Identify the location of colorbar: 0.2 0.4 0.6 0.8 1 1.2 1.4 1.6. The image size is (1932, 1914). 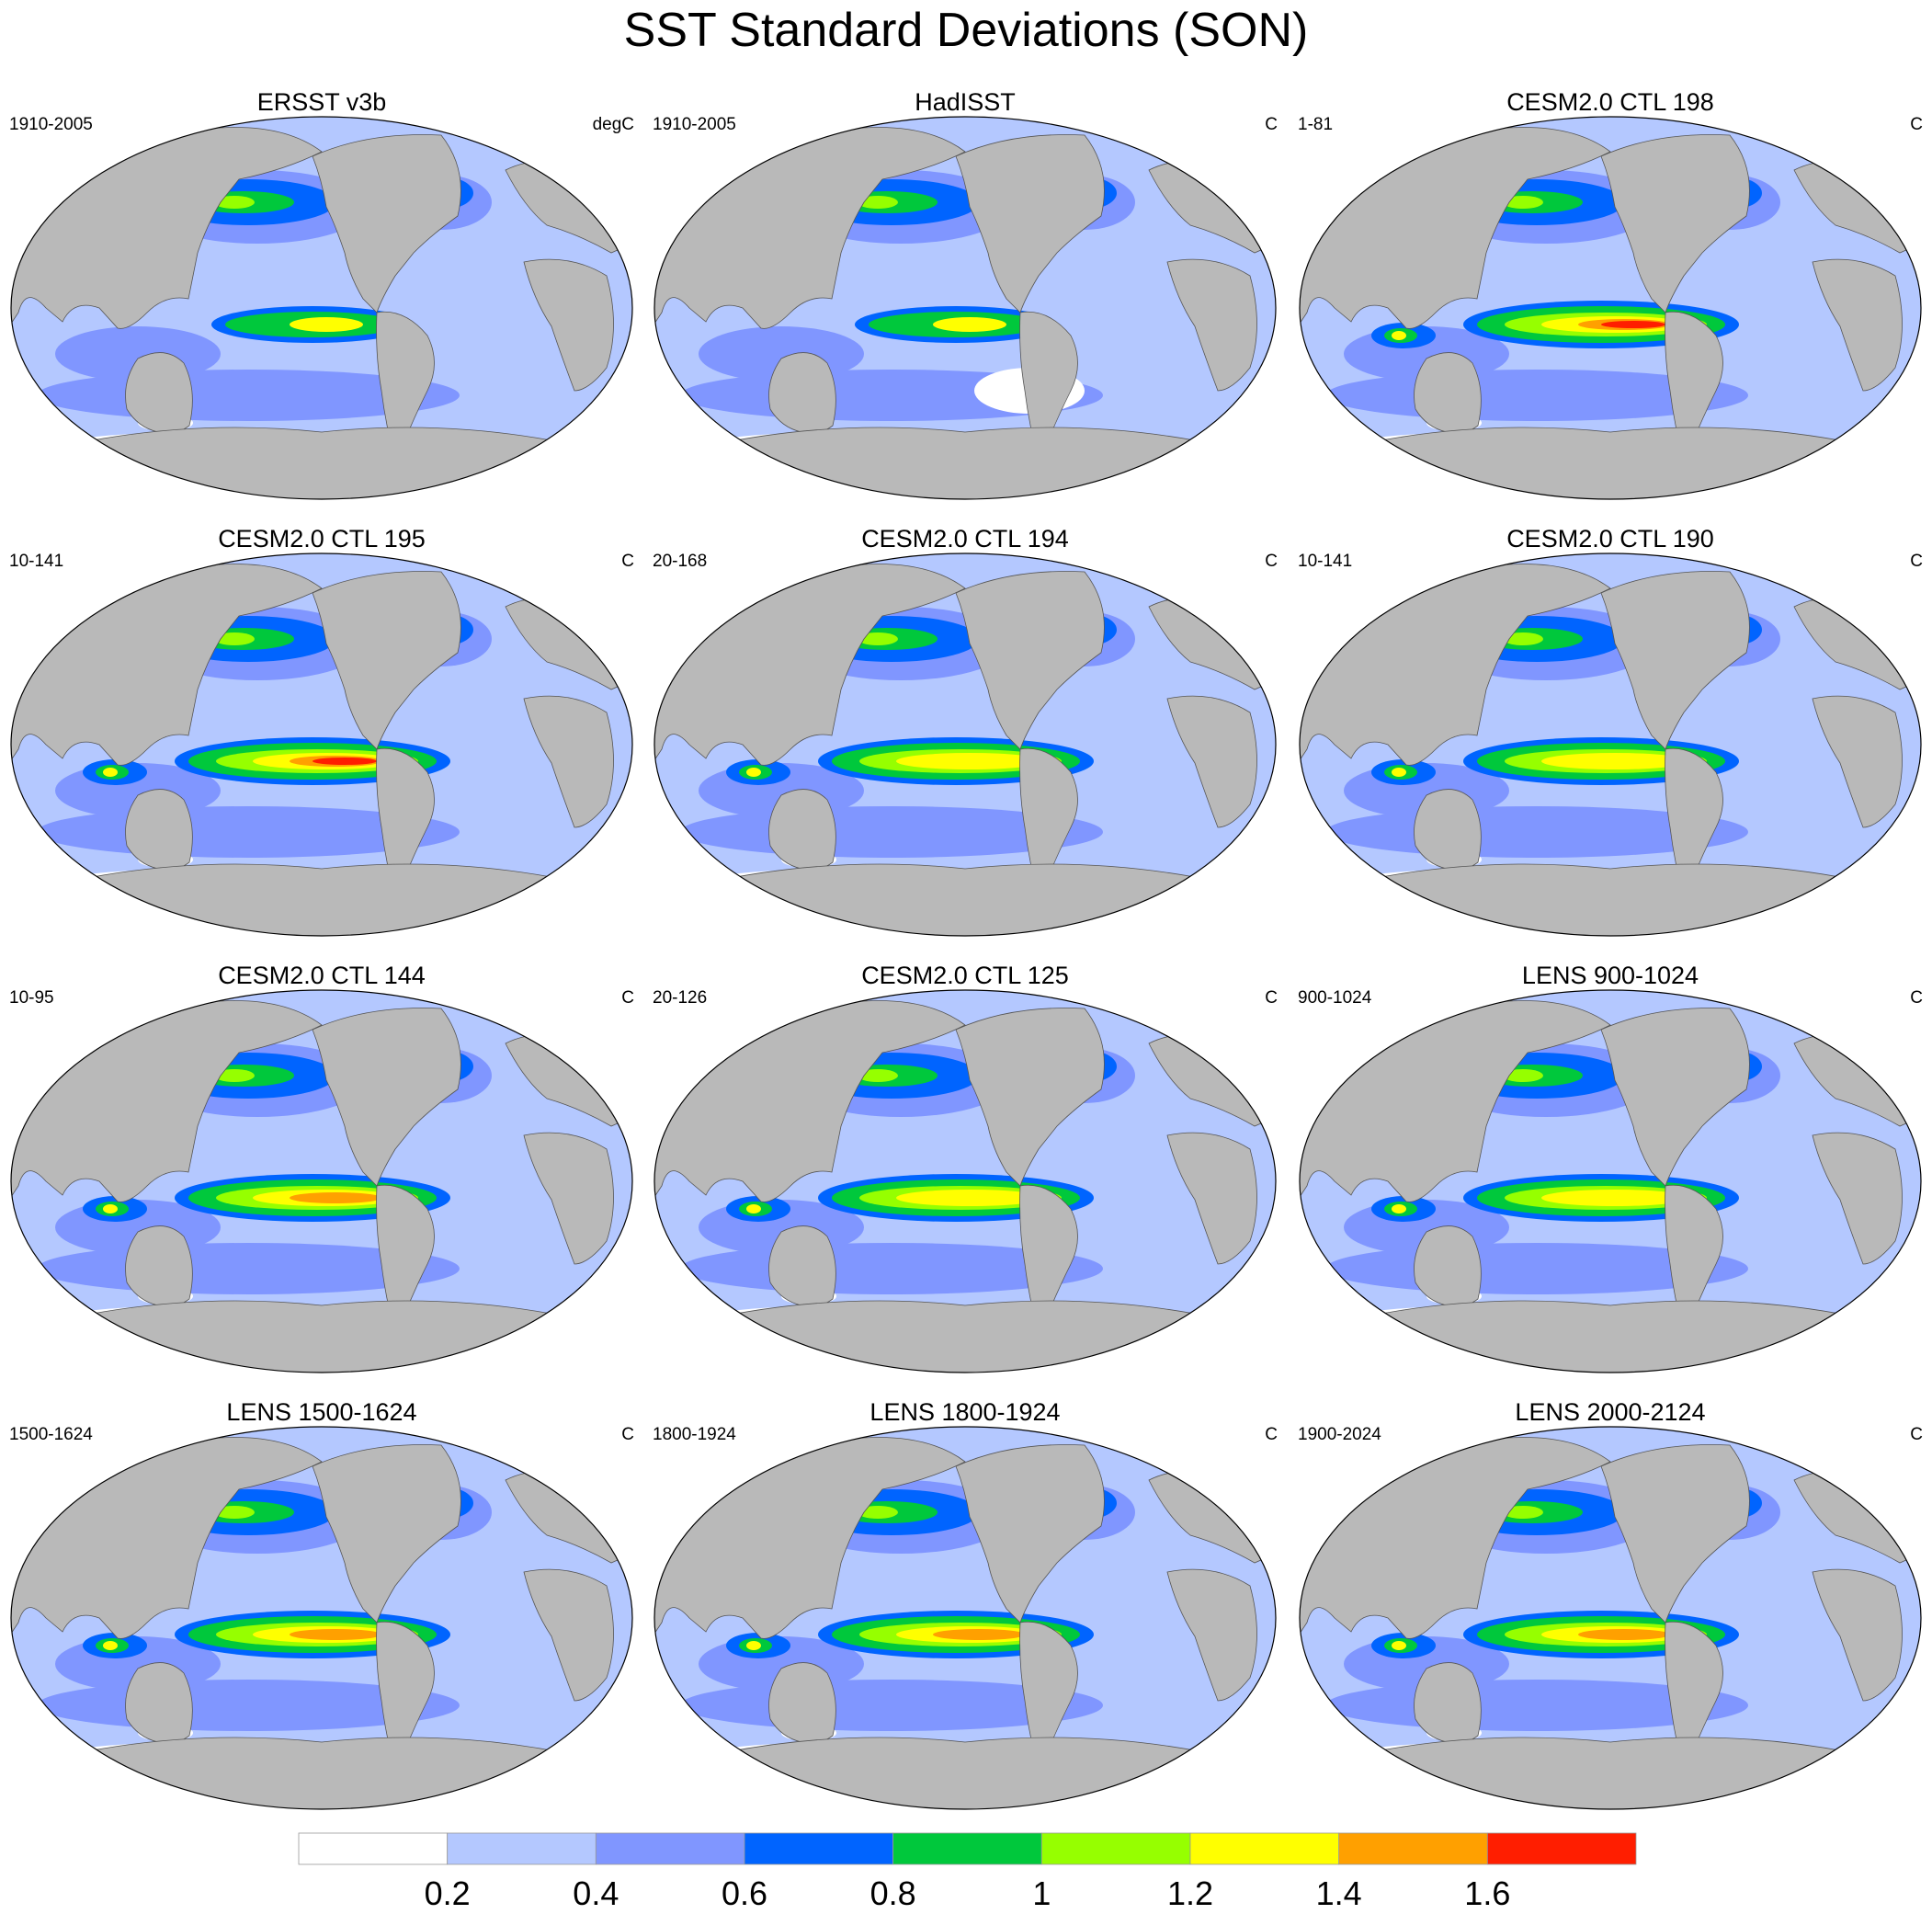
(968, 1872).